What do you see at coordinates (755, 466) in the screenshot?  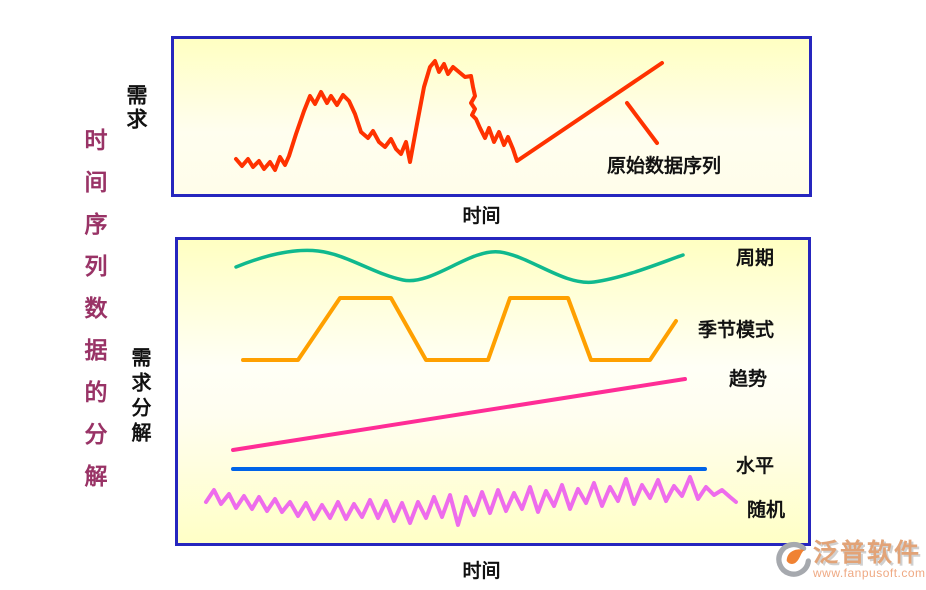 I see `level-label: 水平` at bounding box center [755, 466].